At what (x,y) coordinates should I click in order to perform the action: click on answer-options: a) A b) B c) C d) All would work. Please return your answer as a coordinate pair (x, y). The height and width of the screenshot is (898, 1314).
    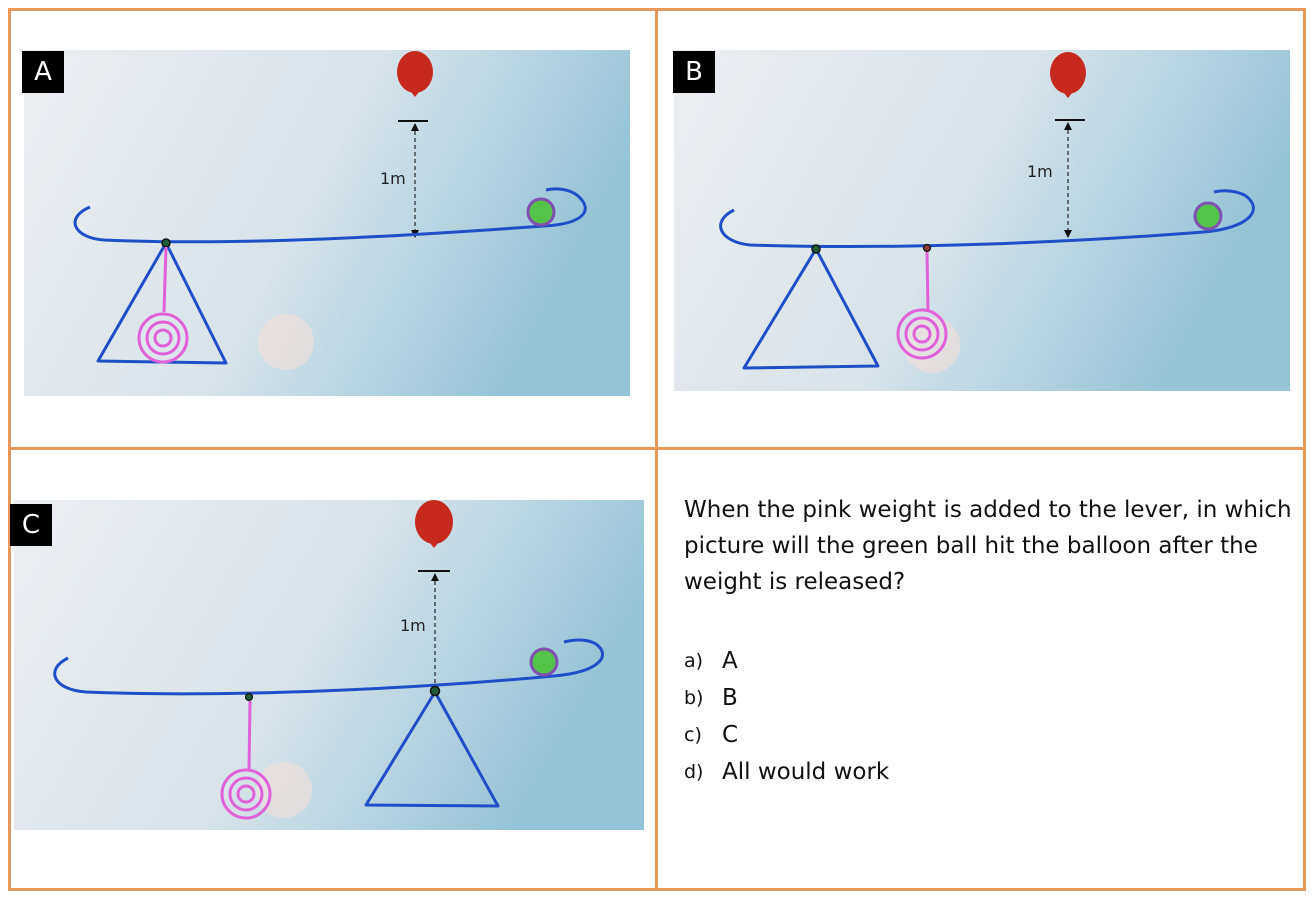
    Looking at the image, I should click on (786, 716).